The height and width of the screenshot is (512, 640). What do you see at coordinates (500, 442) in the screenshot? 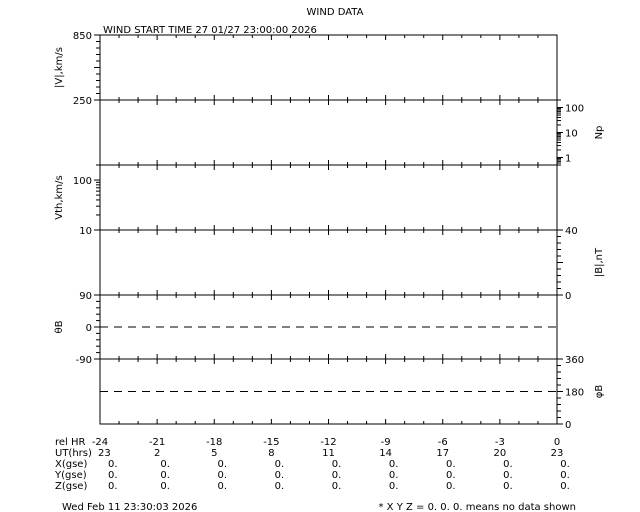
I see `x-tick-label: -3` at bounding box center [500, 442].